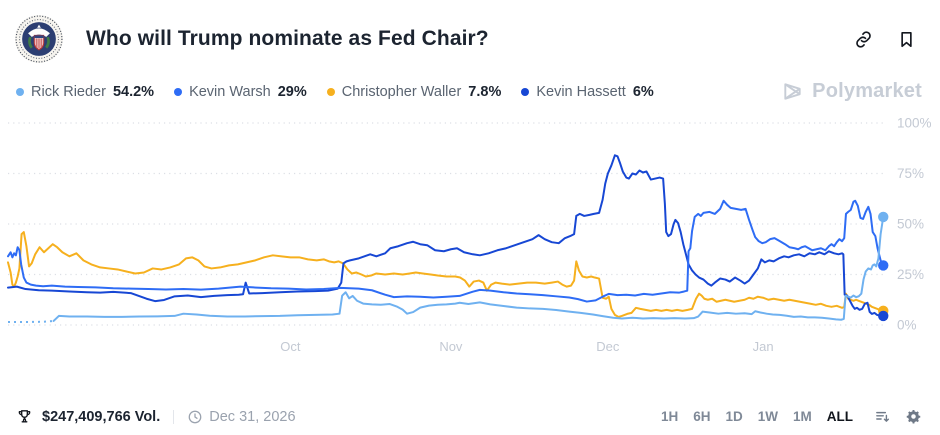 This screenshot has height=435, width=940. What do you see at coordinates (287, 38) in the screenshot?
I see `page-title: Who will Trump nominate as Fed Chair?` at bounding box center [287, 38].